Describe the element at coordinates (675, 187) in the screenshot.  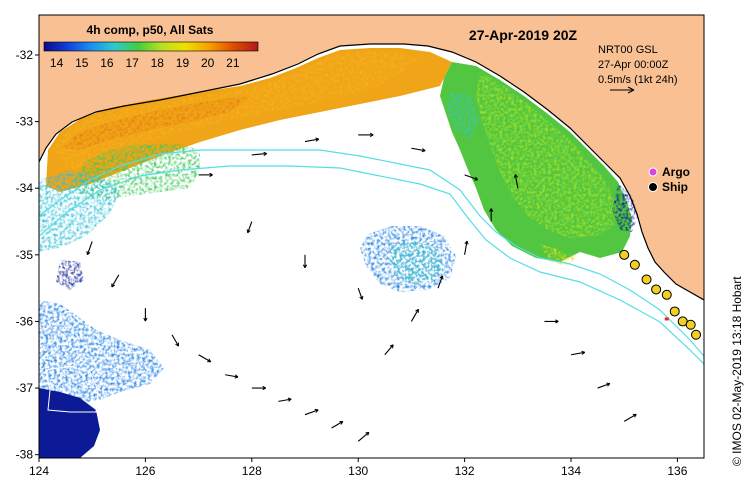
I see `legend-ship-label: Ship` at that location.